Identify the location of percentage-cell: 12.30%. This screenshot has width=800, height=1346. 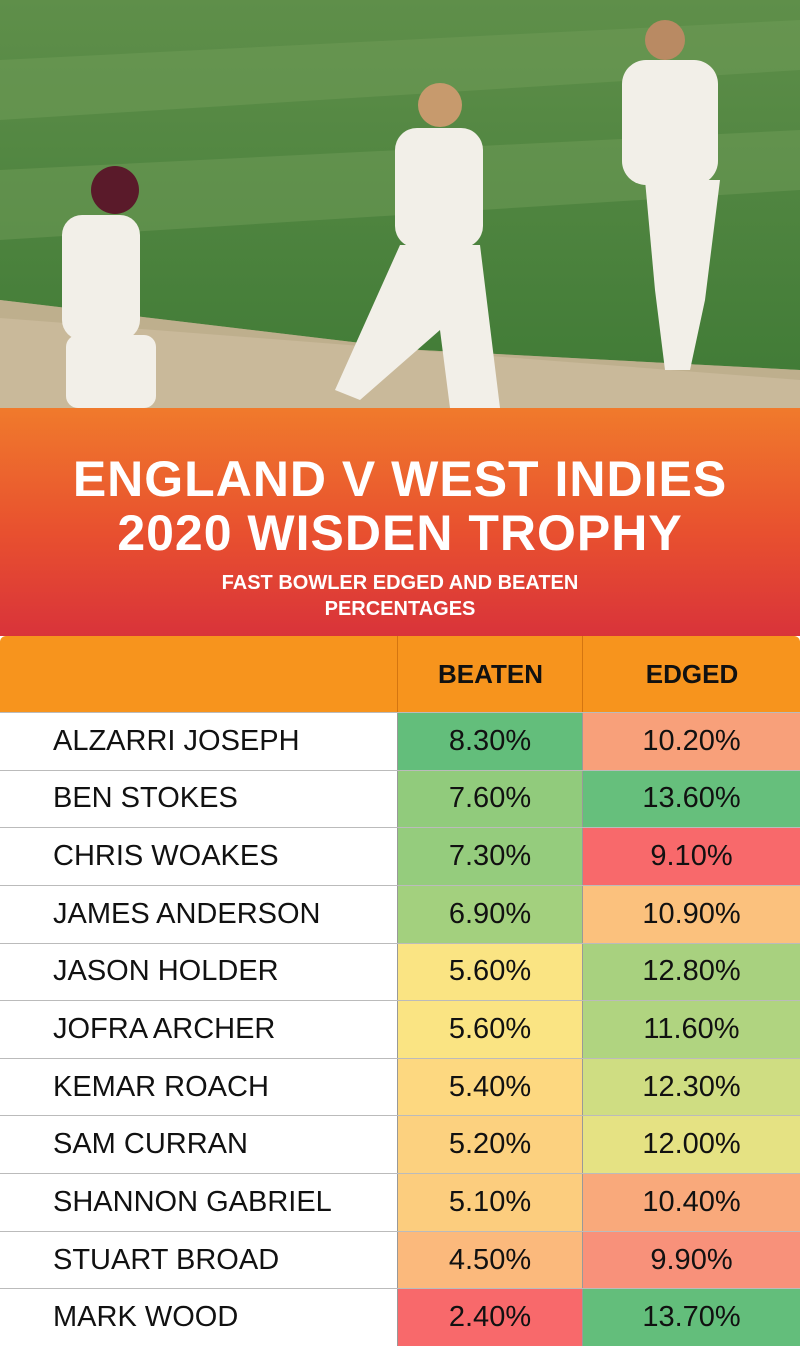
(691, 1087).